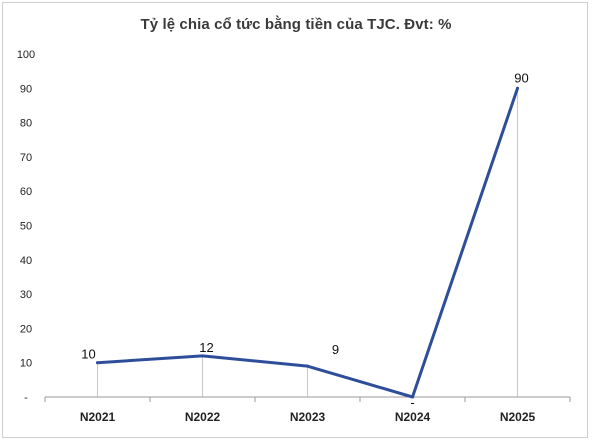 This screenshot has height=441, width=592. What do you see at coordinates (308, 417) in the screenshot?
I see `x-tick-label: N2023` at bounding box center [308, 417].